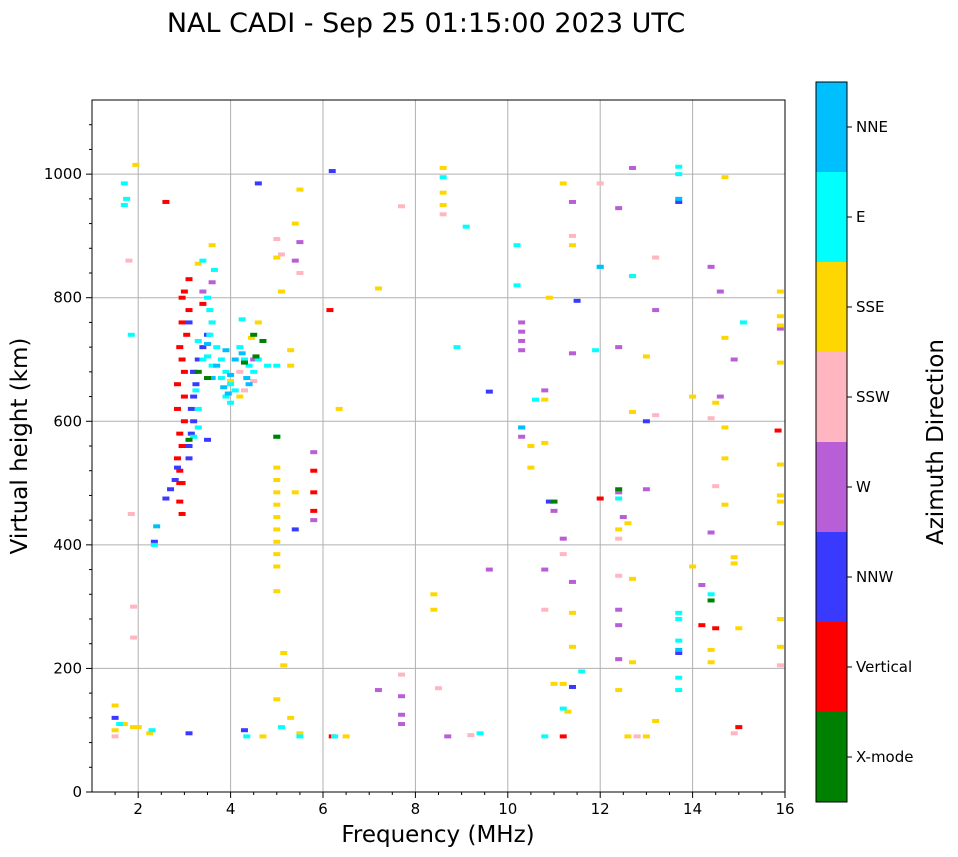  What do you see at coordinates (784, 809) in the screenshot?
I see `x-tick-label: 16` at bounding box center [784, 809].